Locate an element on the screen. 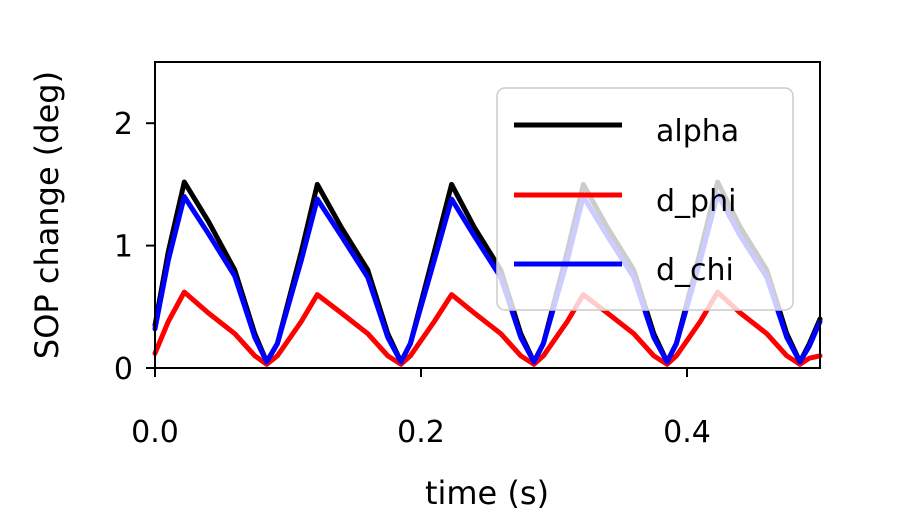 Image resolution: width=909 pixels, height=519 pixels. x-tick-label: 0.4 is located at coordinates (687, 432).